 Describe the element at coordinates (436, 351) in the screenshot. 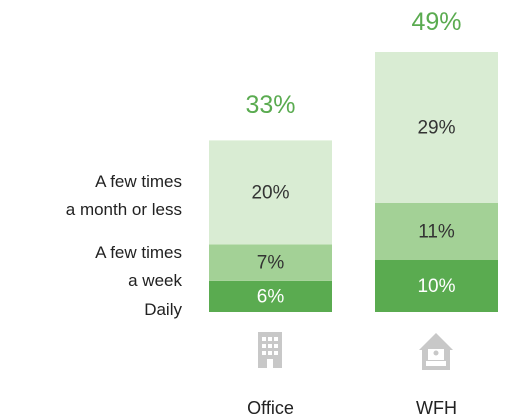

I see `home-icon` at that location.